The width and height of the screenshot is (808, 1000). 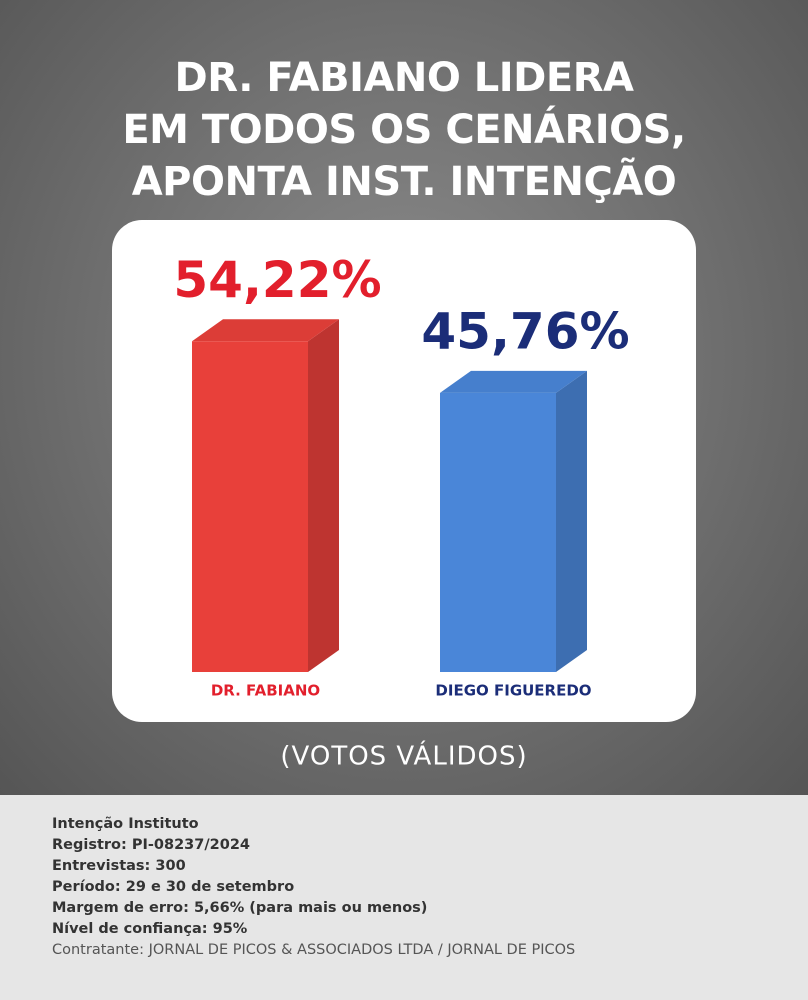 I want to click on value-label: 54,22%, so click(x=277, y=280).